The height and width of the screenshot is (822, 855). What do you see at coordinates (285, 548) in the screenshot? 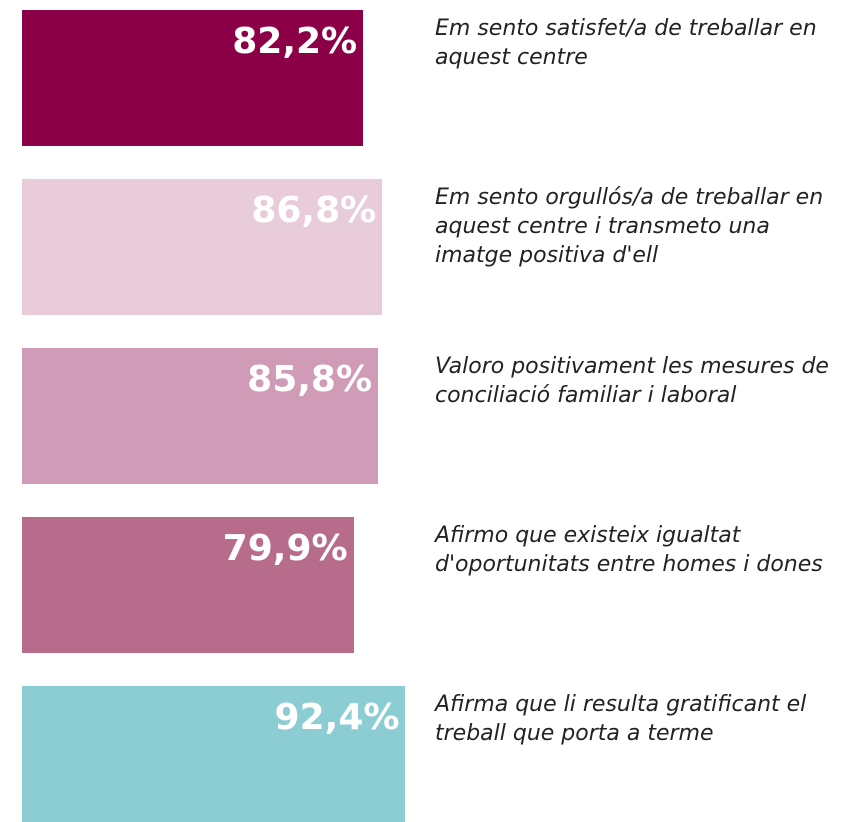
I see `value-label: 79,9%` at bounding box center [285, 548].